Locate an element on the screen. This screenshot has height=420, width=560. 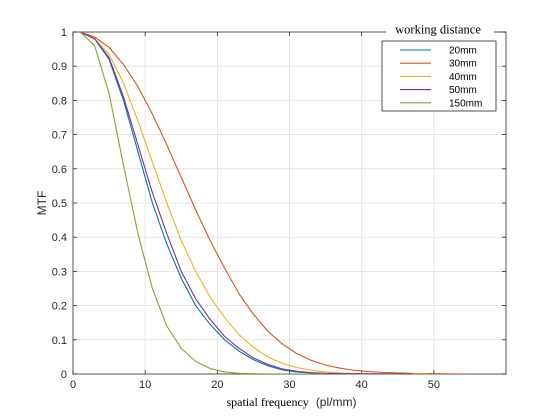
legend-label-30mm: 30mm is located at coordinates (463, 64).